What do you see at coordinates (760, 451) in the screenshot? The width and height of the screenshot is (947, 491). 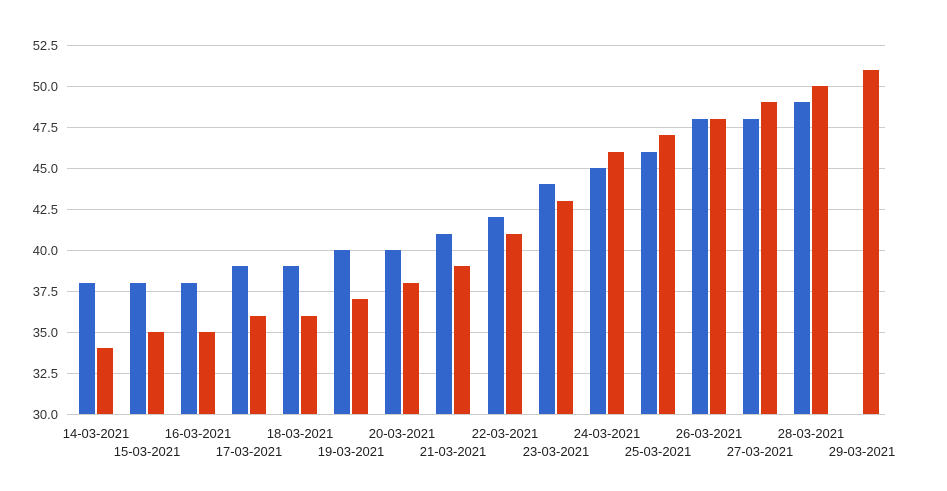 I see `x-axis-tick-label: 27-03-2021` at bounding box center [760, 451].